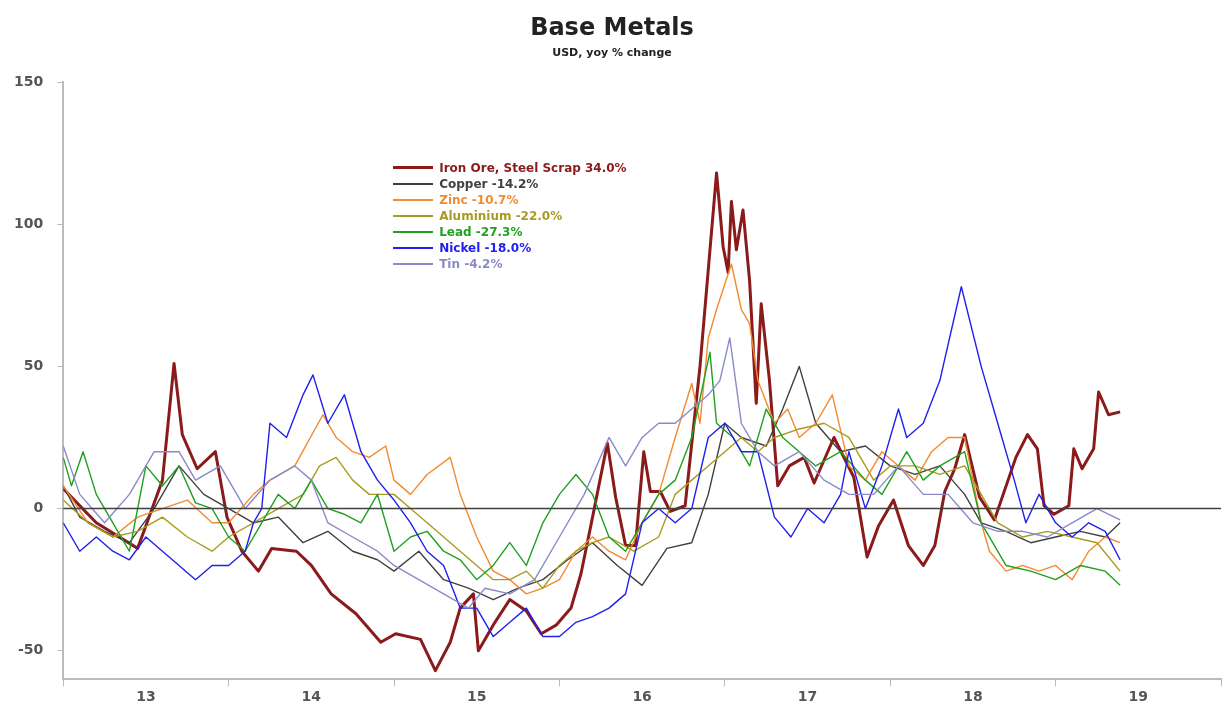  I want to click on legend-label: Aluminium -22.0%, so click(501, 215).